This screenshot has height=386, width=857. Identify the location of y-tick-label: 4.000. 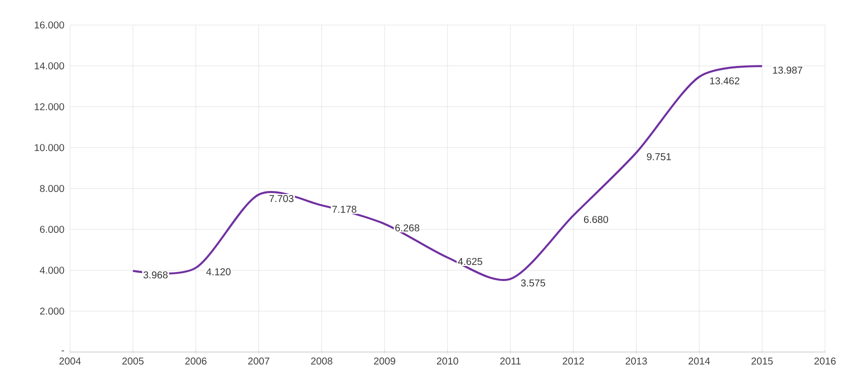
(52, 270).